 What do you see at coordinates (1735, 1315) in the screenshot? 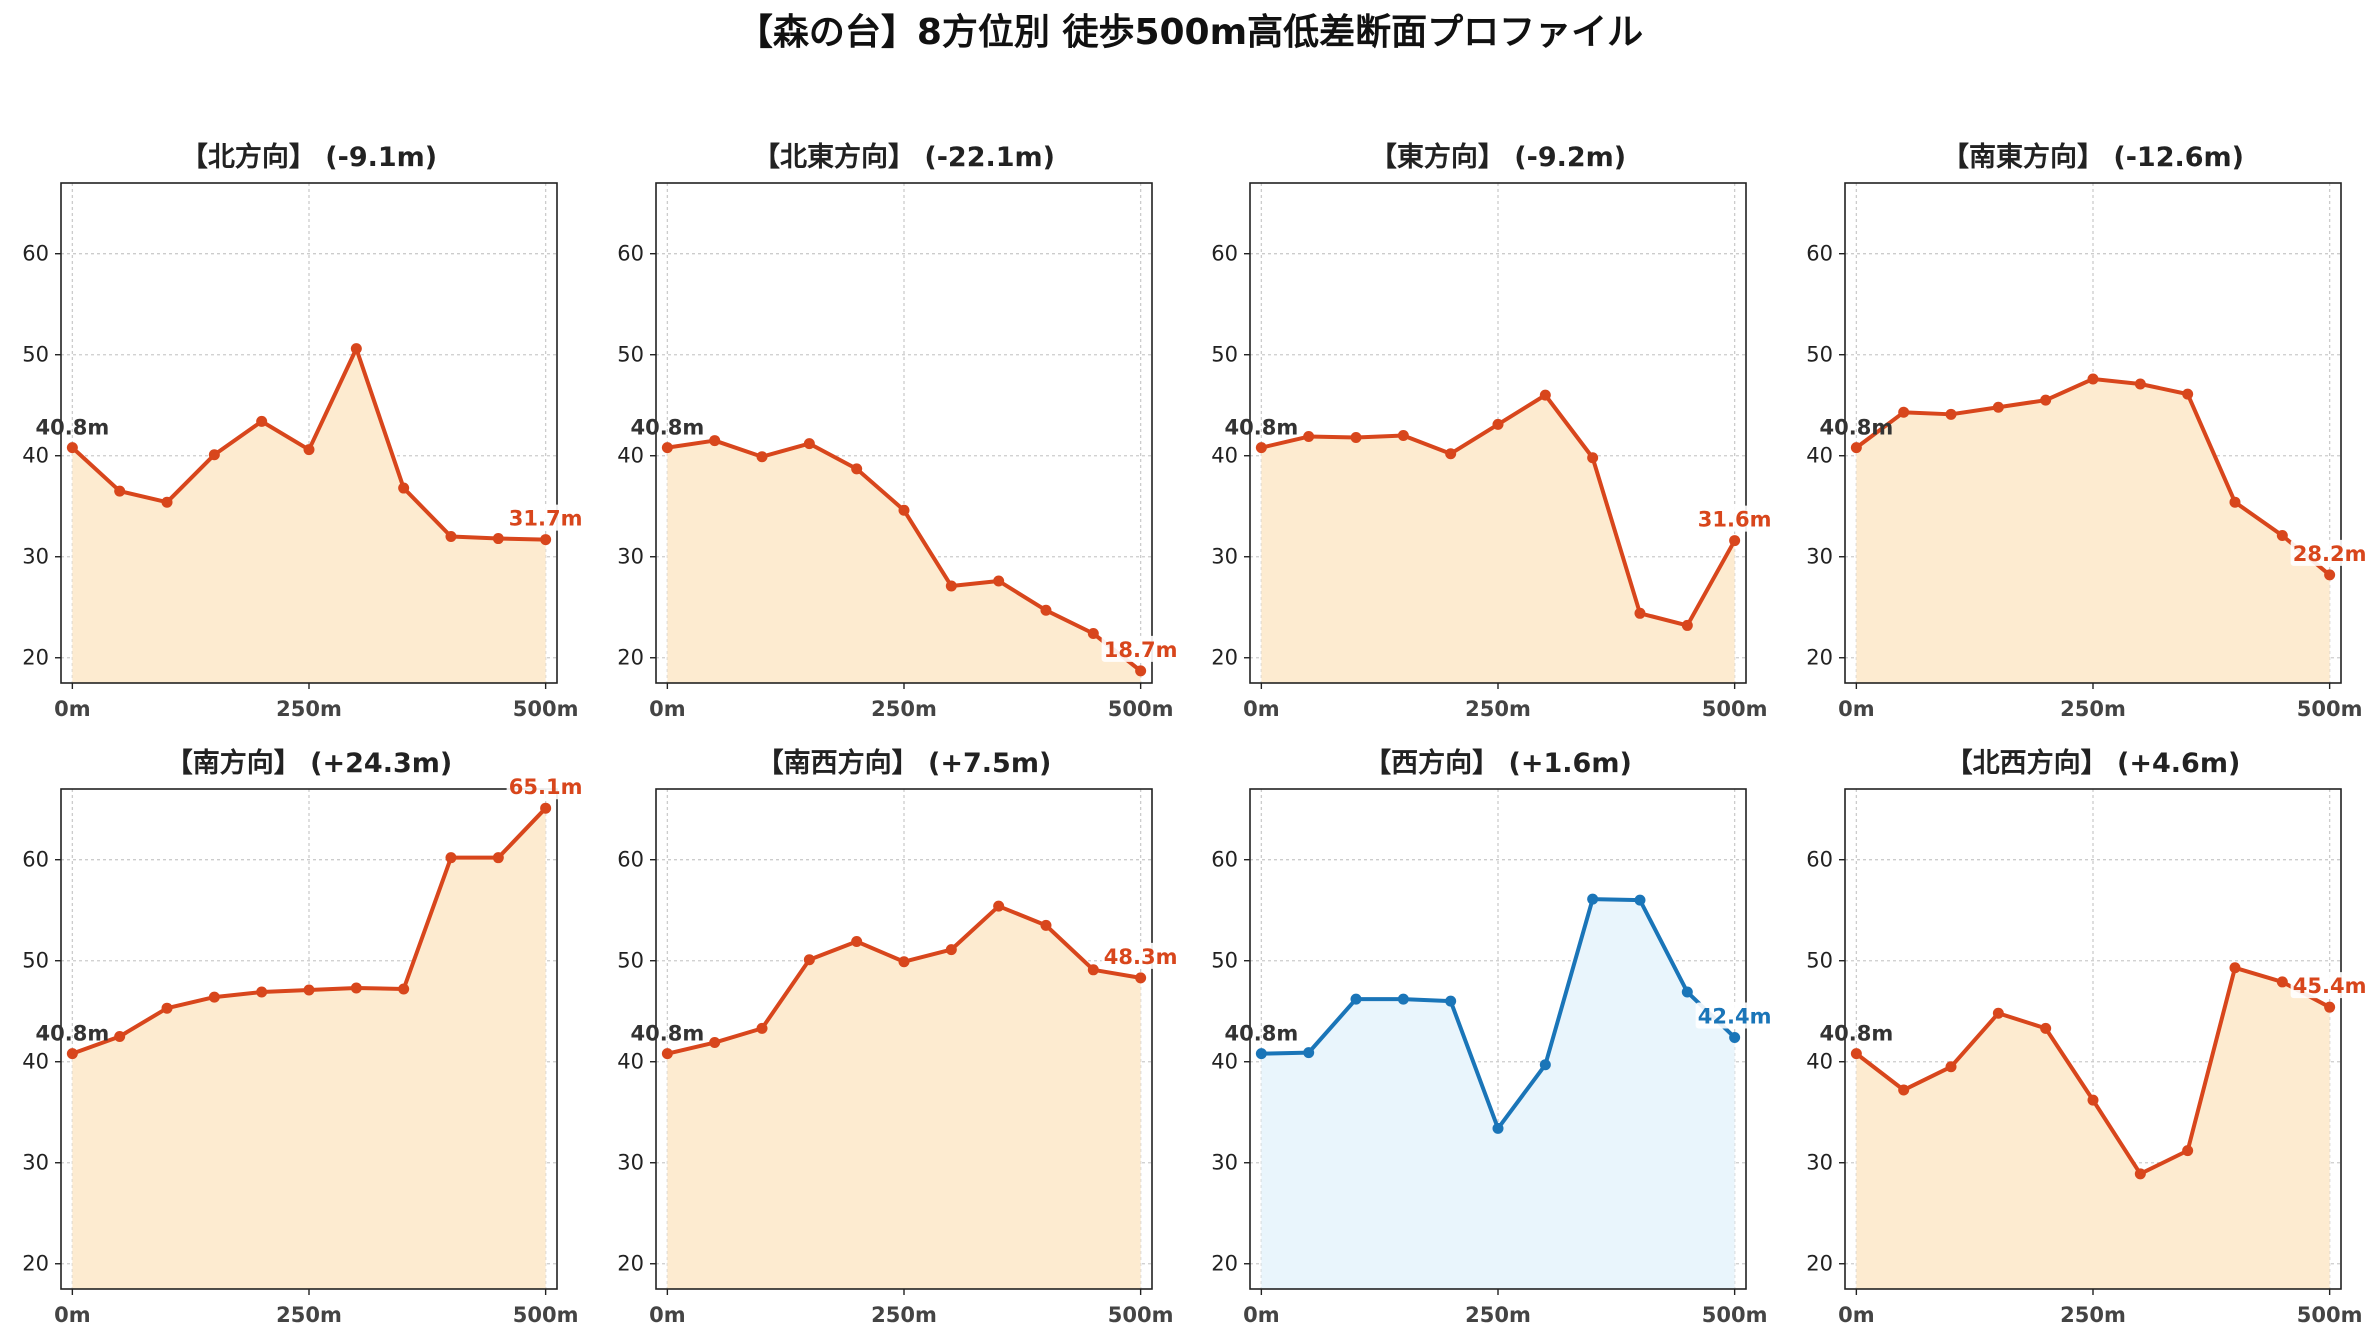
I see `x-tick-label: 500m` at bounding box center [1735, 1315].